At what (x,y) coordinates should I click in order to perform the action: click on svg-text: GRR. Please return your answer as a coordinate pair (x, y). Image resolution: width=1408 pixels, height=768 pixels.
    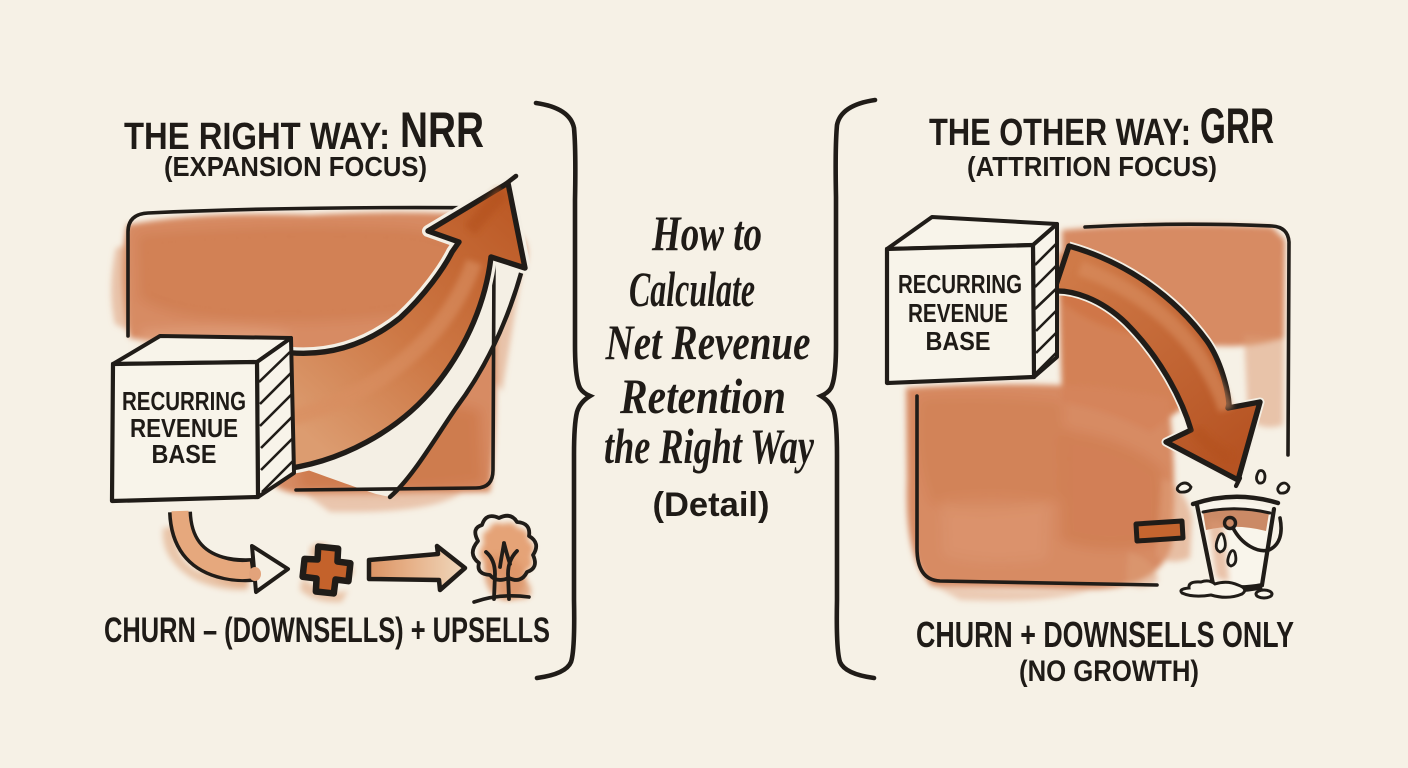
    Looking at the image, I should click on (1237, 126).